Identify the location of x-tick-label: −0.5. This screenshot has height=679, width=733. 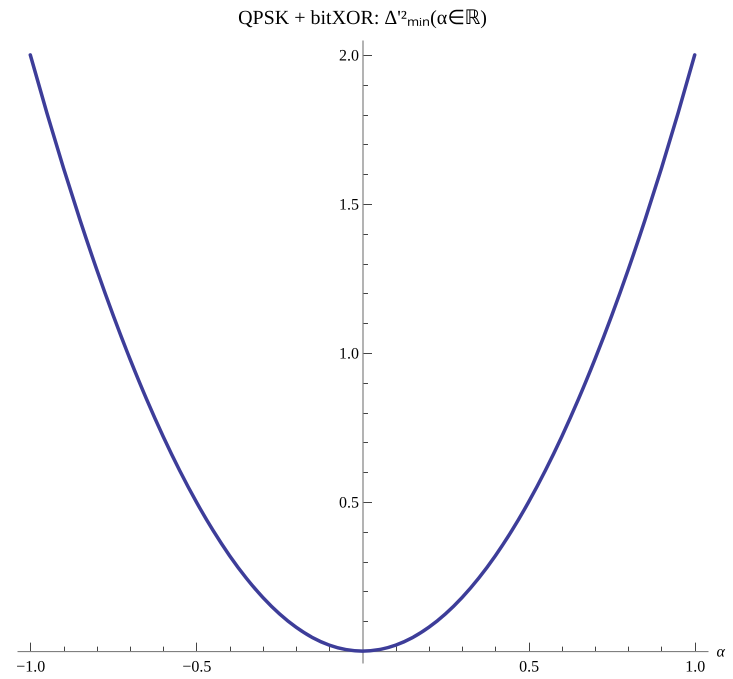
(197, 667).